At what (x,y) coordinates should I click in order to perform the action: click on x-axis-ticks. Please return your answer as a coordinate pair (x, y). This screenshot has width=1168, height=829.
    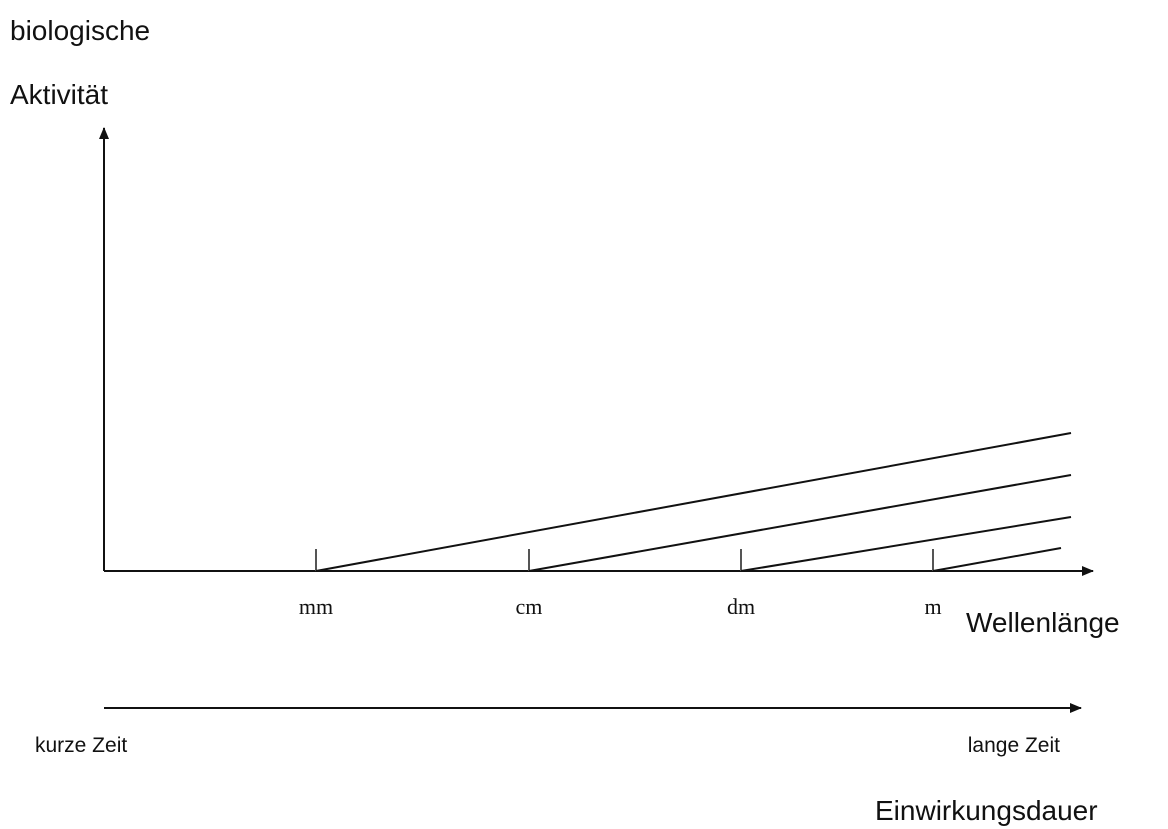
    Looking at the image, I should click on (624, 560).